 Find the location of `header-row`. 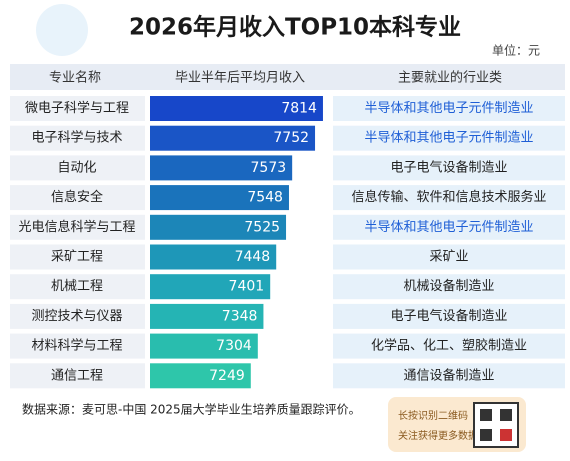

header-row is located at coordinates (287, 77).